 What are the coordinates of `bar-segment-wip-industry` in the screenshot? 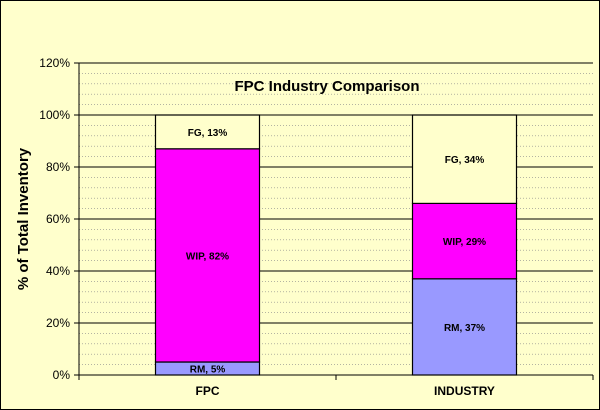 It's located at (464, 241).